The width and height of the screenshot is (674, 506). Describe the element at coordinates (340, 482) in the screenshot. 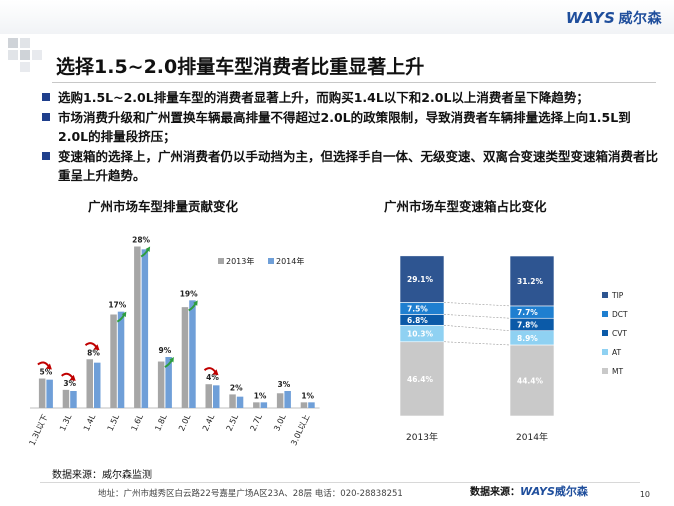

I see `footer-divider` at that location.